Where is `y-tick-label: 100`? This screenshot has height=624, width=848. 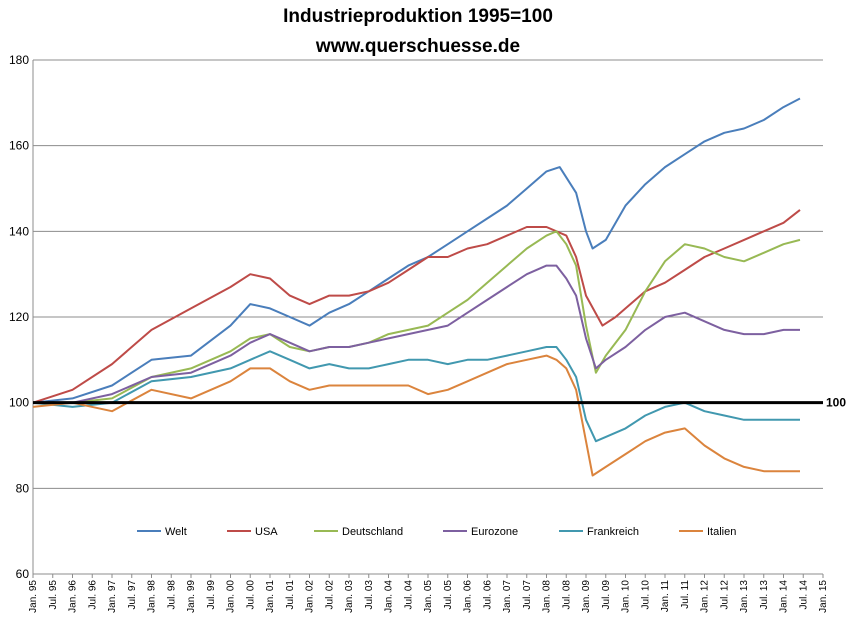 y-tick-label: 100 is located at coordinates (19, 403).